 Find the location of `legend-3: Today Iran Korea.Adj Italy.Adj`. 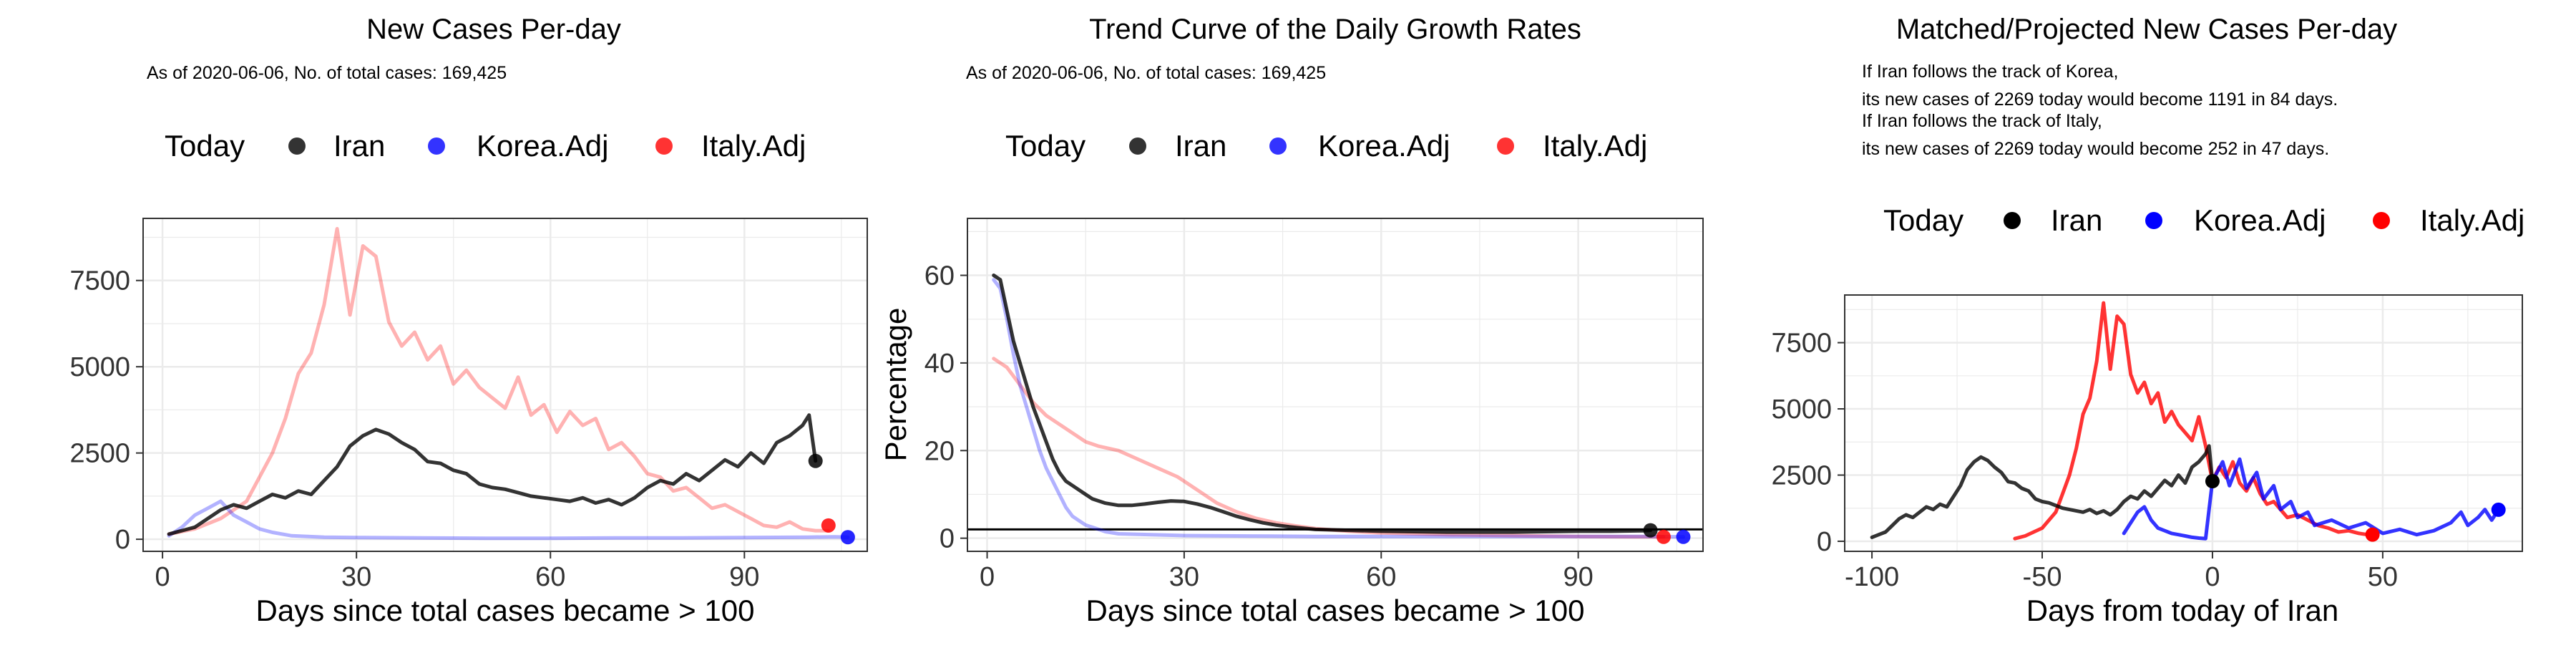

legend-3: Today Iran Korea.Adj Italy.Adj is located at coordinates (2203, 220).